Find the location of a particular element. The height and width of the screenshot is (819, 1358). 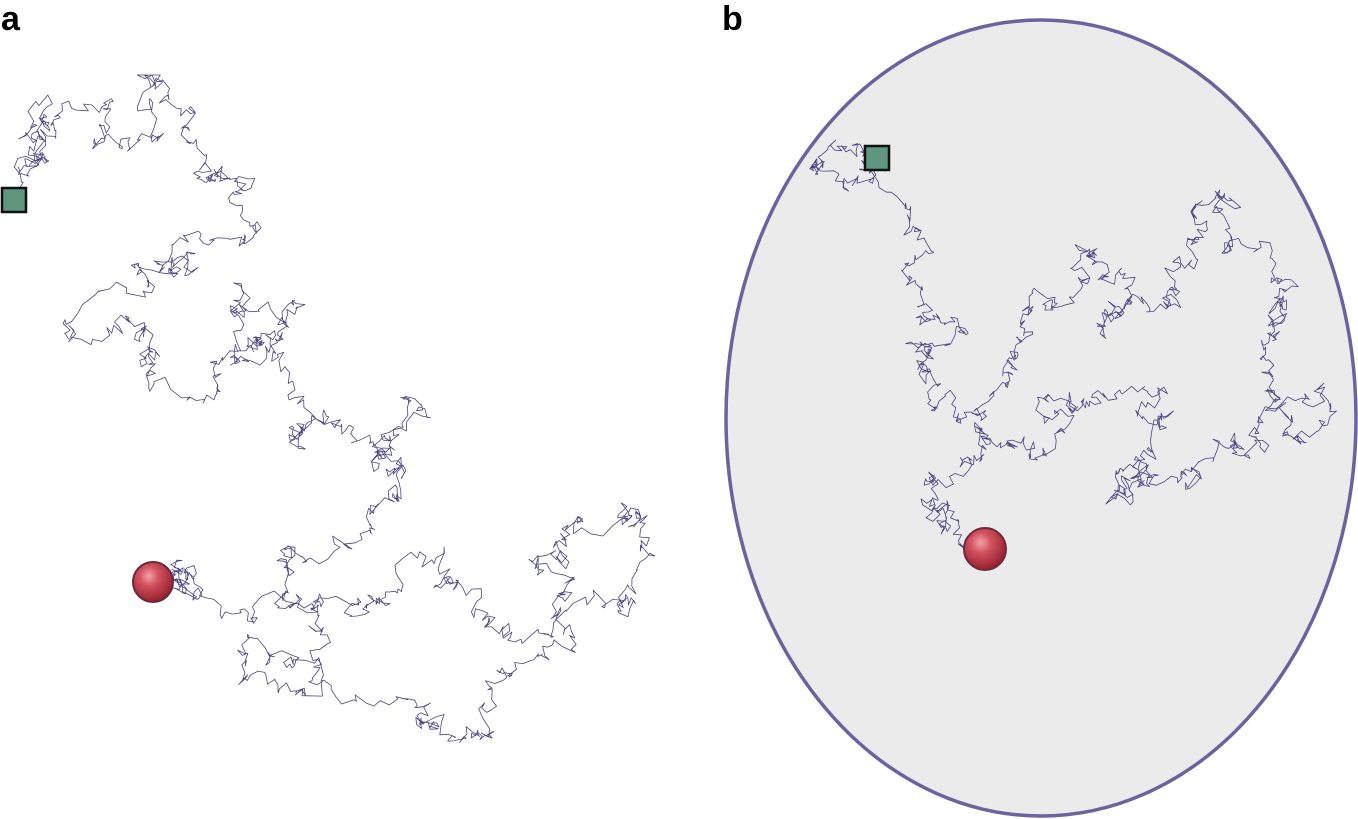

end-marker-sphere-a is located at coordinates (153, 582).